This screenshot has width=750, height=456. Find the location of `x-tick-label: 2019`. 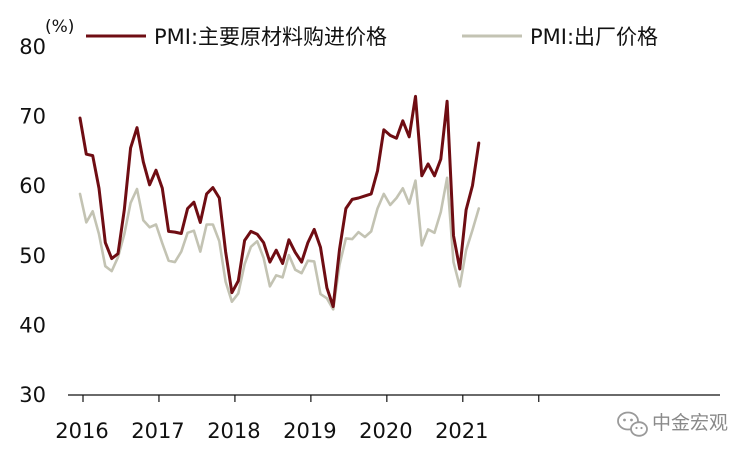

x-tick-label: 2019 is located at coordinates (309, 431).